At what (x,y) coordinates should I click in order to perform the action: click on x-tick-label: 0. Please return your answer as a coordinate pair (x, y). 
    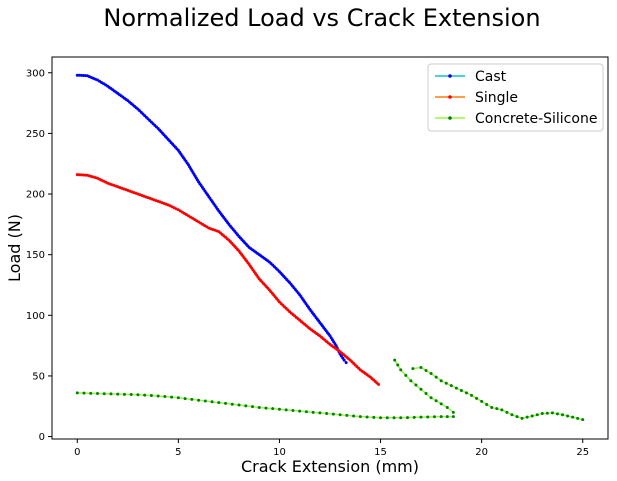
    Looking at the image, I should click on (77, 452).